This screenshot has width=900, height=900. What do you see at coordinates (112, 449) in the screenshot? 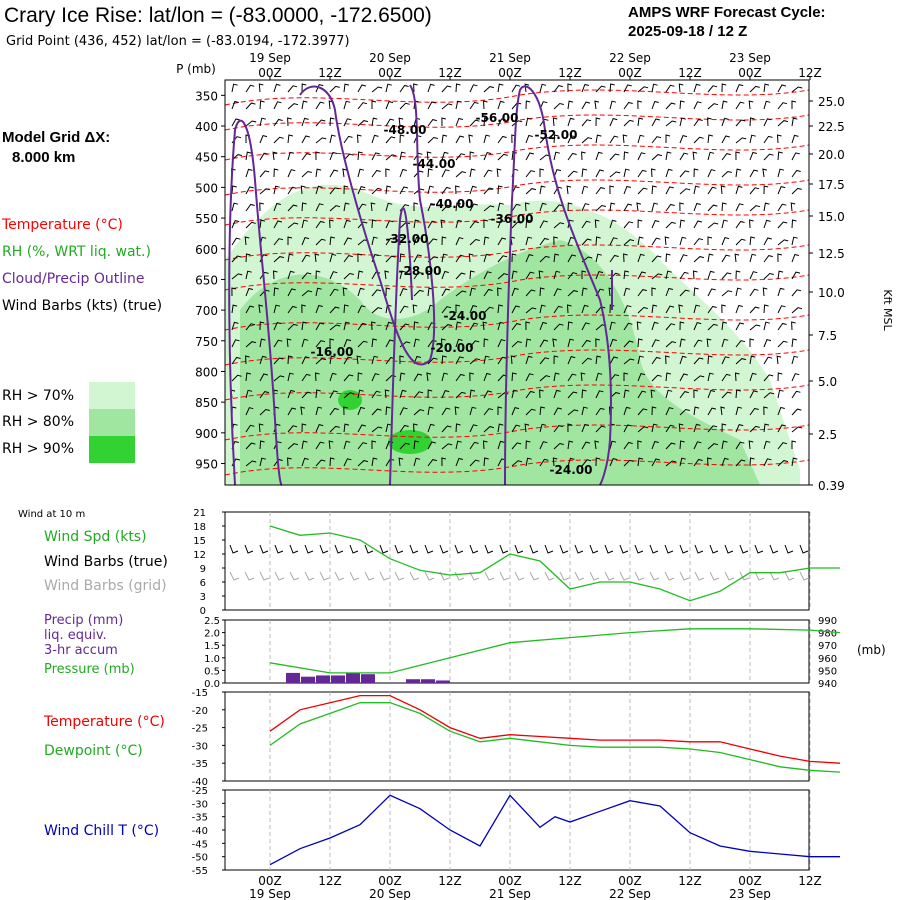
I see `swatch-rh90` at bounding box center [112, 449].